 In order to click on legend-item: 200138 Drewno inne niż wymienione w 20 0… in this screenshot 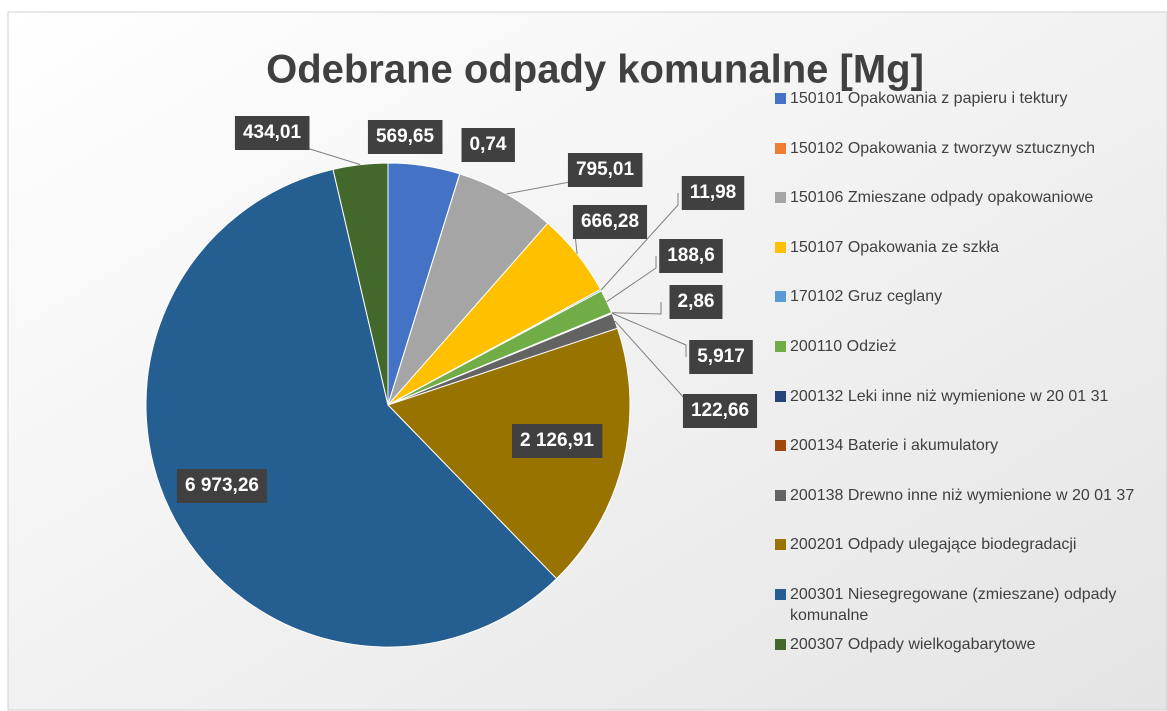, I will do `click(967, 495)`.